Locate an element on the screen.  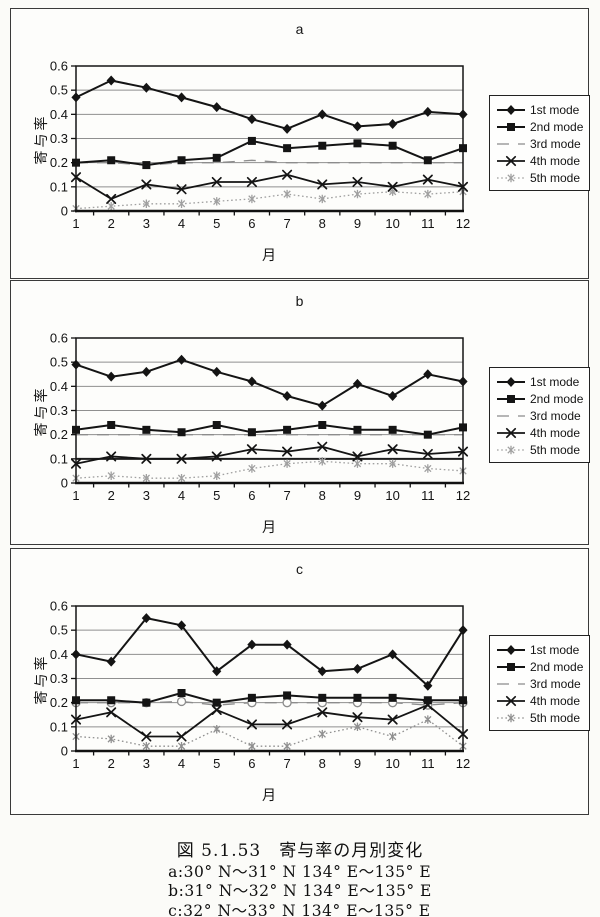
x-axis-title-c: 月 is located at coordinates (269, 795).